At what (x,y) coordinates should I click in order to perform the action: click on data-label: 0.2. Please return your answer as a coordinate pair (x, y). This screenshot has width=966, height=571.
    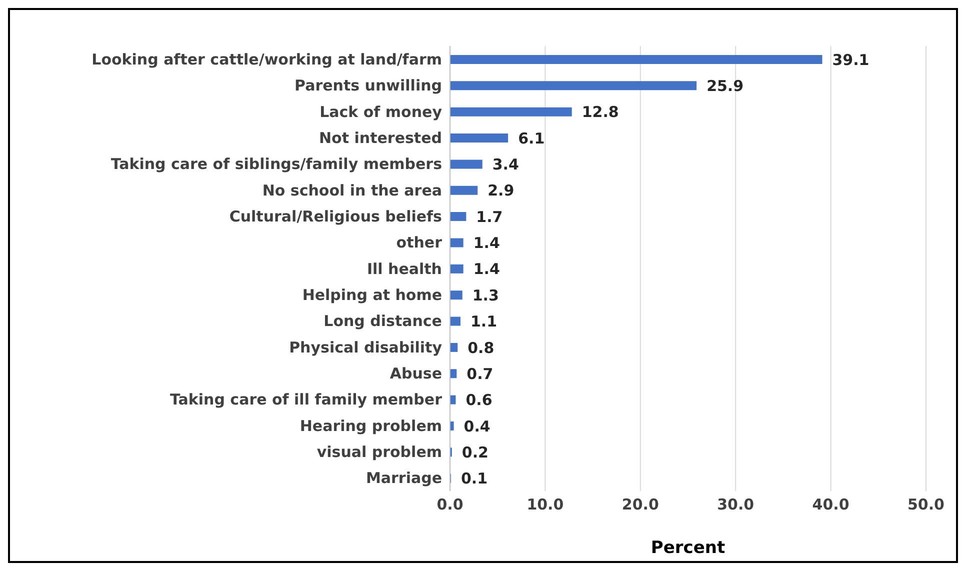
    Looking at the image, I should click on (475, 452).